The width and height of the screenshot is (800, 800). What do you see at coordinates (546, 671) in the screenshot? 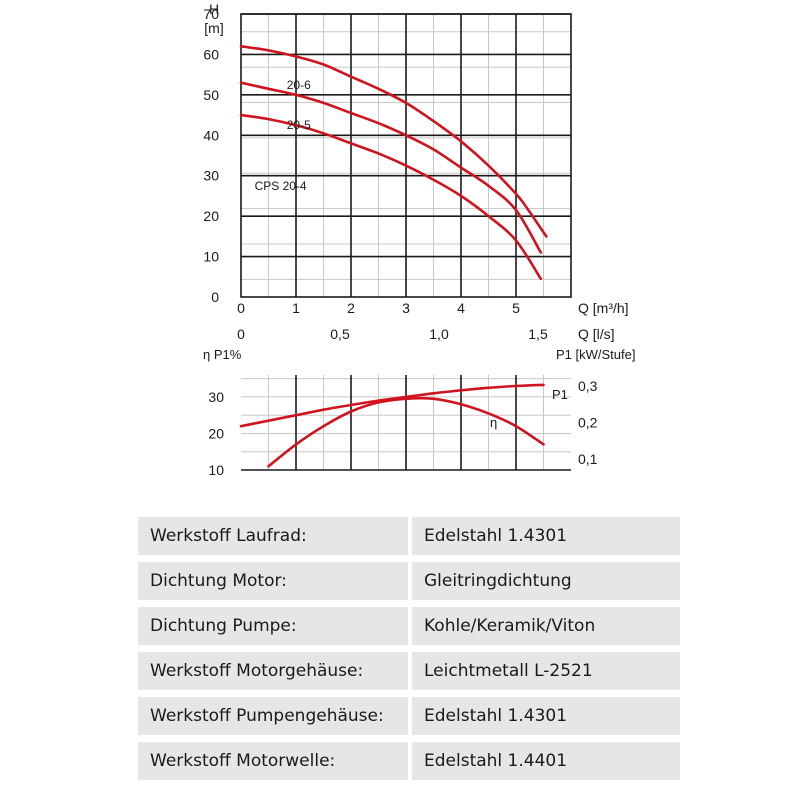
I see `spec-value: Leichtmetall L-2521` at bounding box center [546, 671].